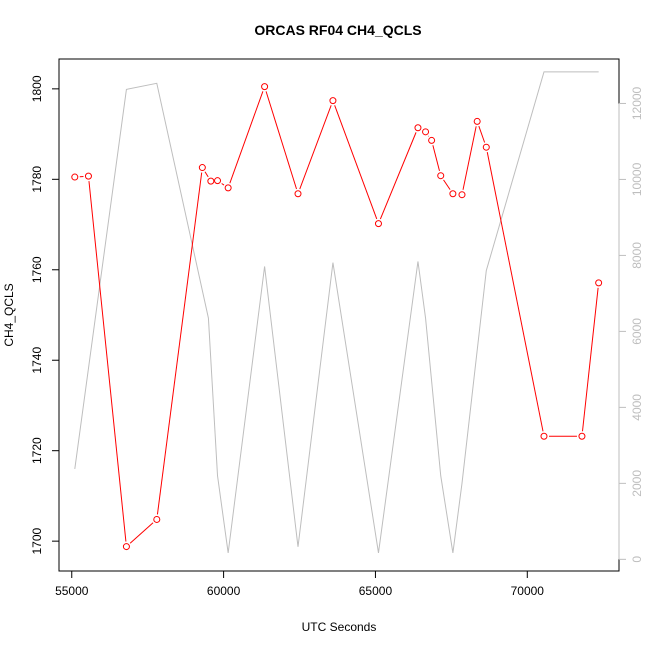 Image resolution: width=650 pixels, height=650 pixels. I want to click on y2-tick-label: 12000, so click(637, 103).